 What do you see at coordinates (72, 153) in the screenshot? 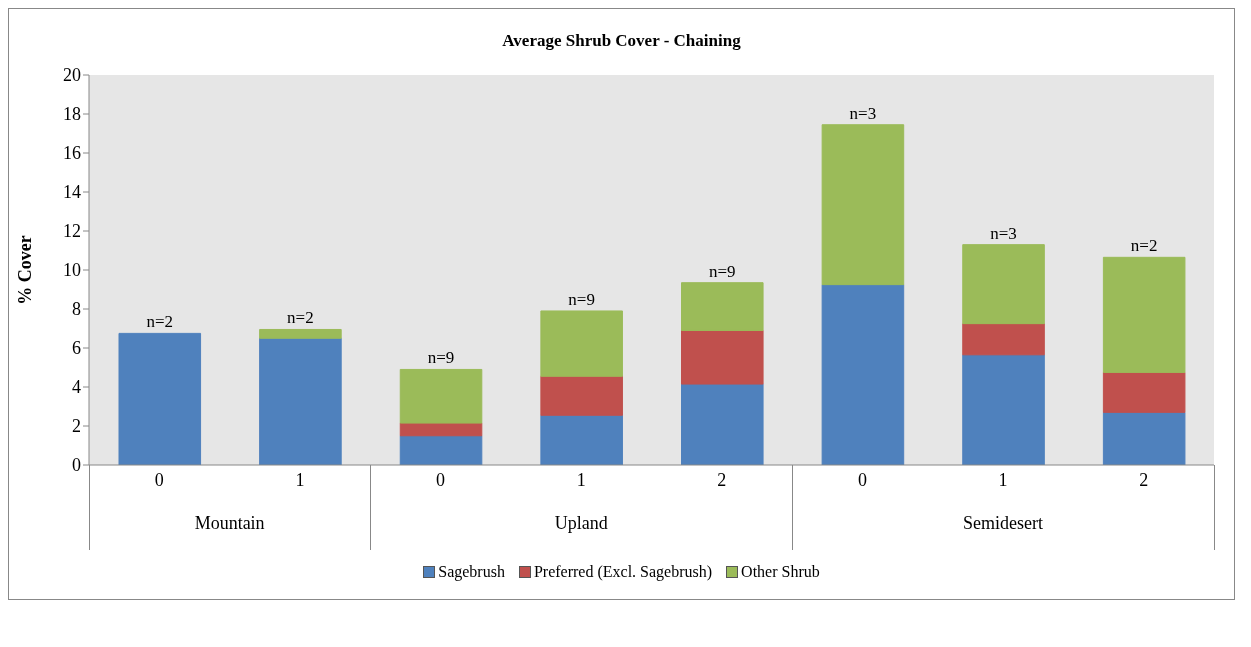
I see `y-tick-label: 16` at bounding box center [72, 153].